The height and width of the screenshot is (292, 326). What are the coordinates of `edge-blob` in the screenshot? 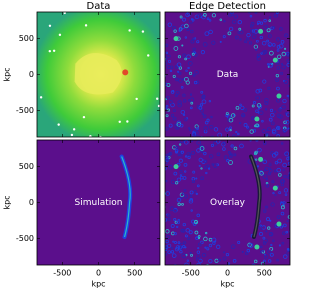 It's located at (261, 31).